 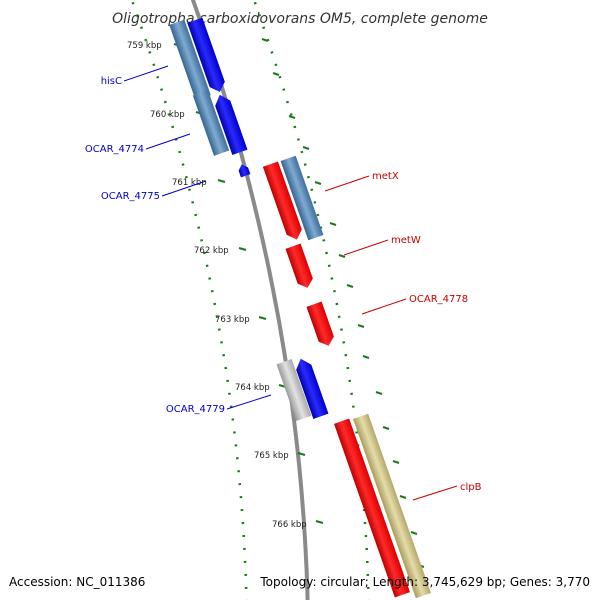 What do you see at coordinates (232, 320) in the screenshot?
I see `tick-label-763: 763 kbp` at bounding box center [232, 320].